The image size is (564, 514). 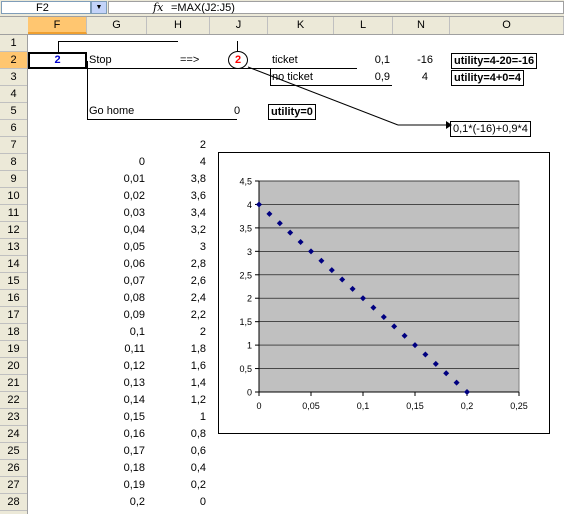 I want to click on go-home-value: 0, so click(x=237, y=111).